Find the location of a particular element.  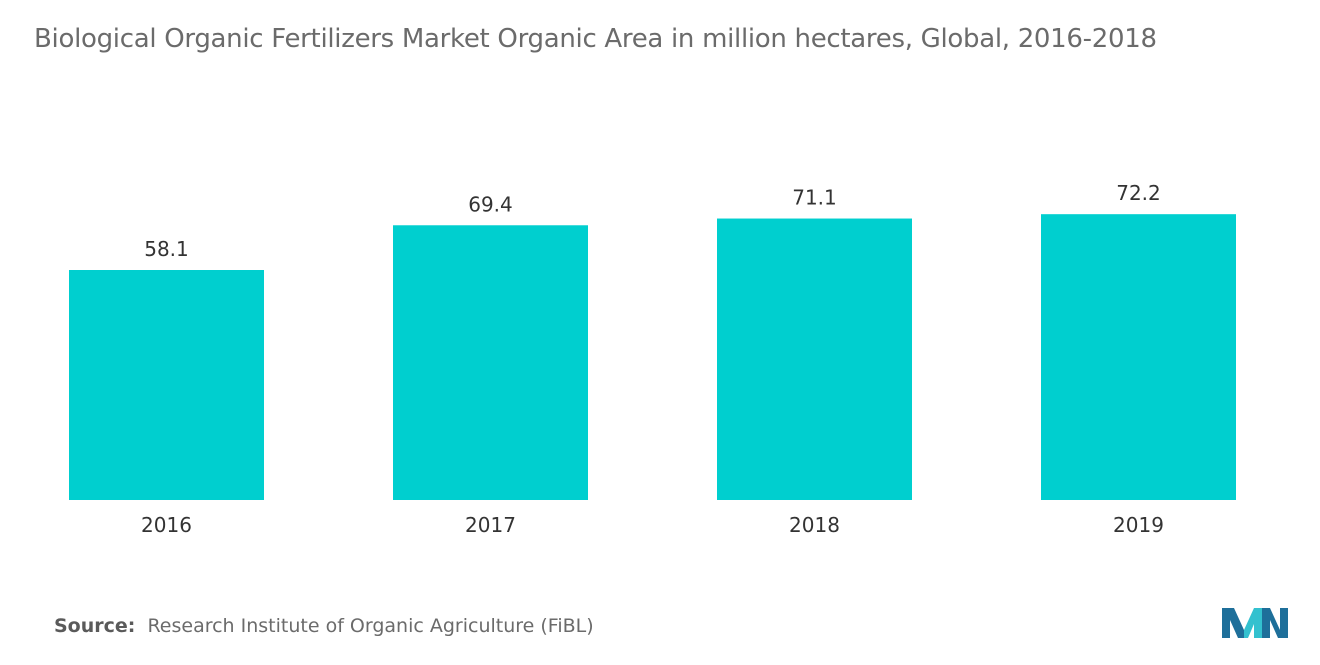

source-label: Source: is located at coordinates (95, 626).